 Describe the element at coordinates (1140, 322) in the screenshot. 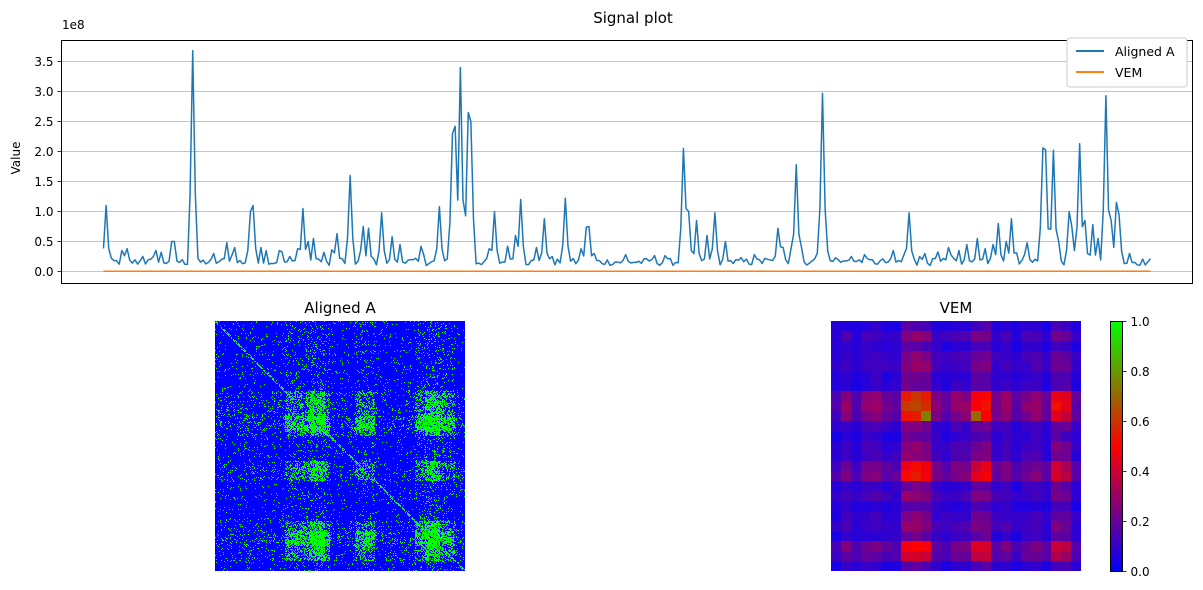

I see `colorbar-tick-label: 1.0` at that location.